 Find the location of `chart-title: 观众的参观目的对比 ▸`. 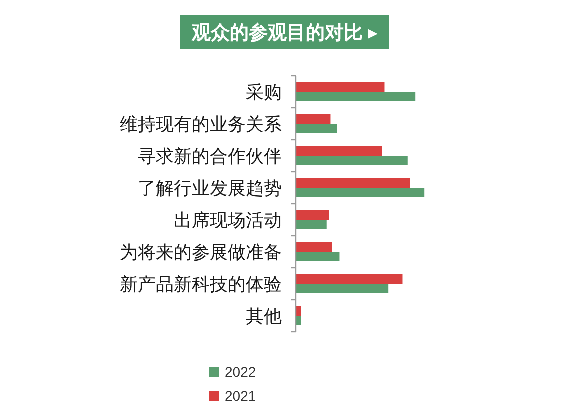

chart-title: 观众的参观目的对比 ▸ is located at coordinates (284, 33).